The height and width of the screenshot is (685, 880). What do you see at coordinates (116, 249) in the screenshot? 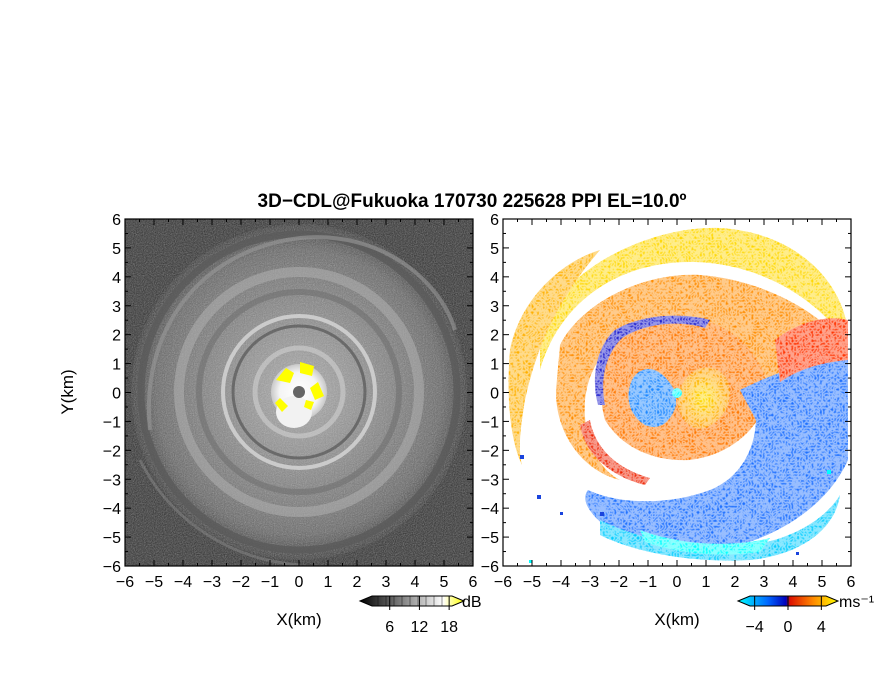
I see `reflectivity-y-tick-label: 5` at bounding box center [116, 249].